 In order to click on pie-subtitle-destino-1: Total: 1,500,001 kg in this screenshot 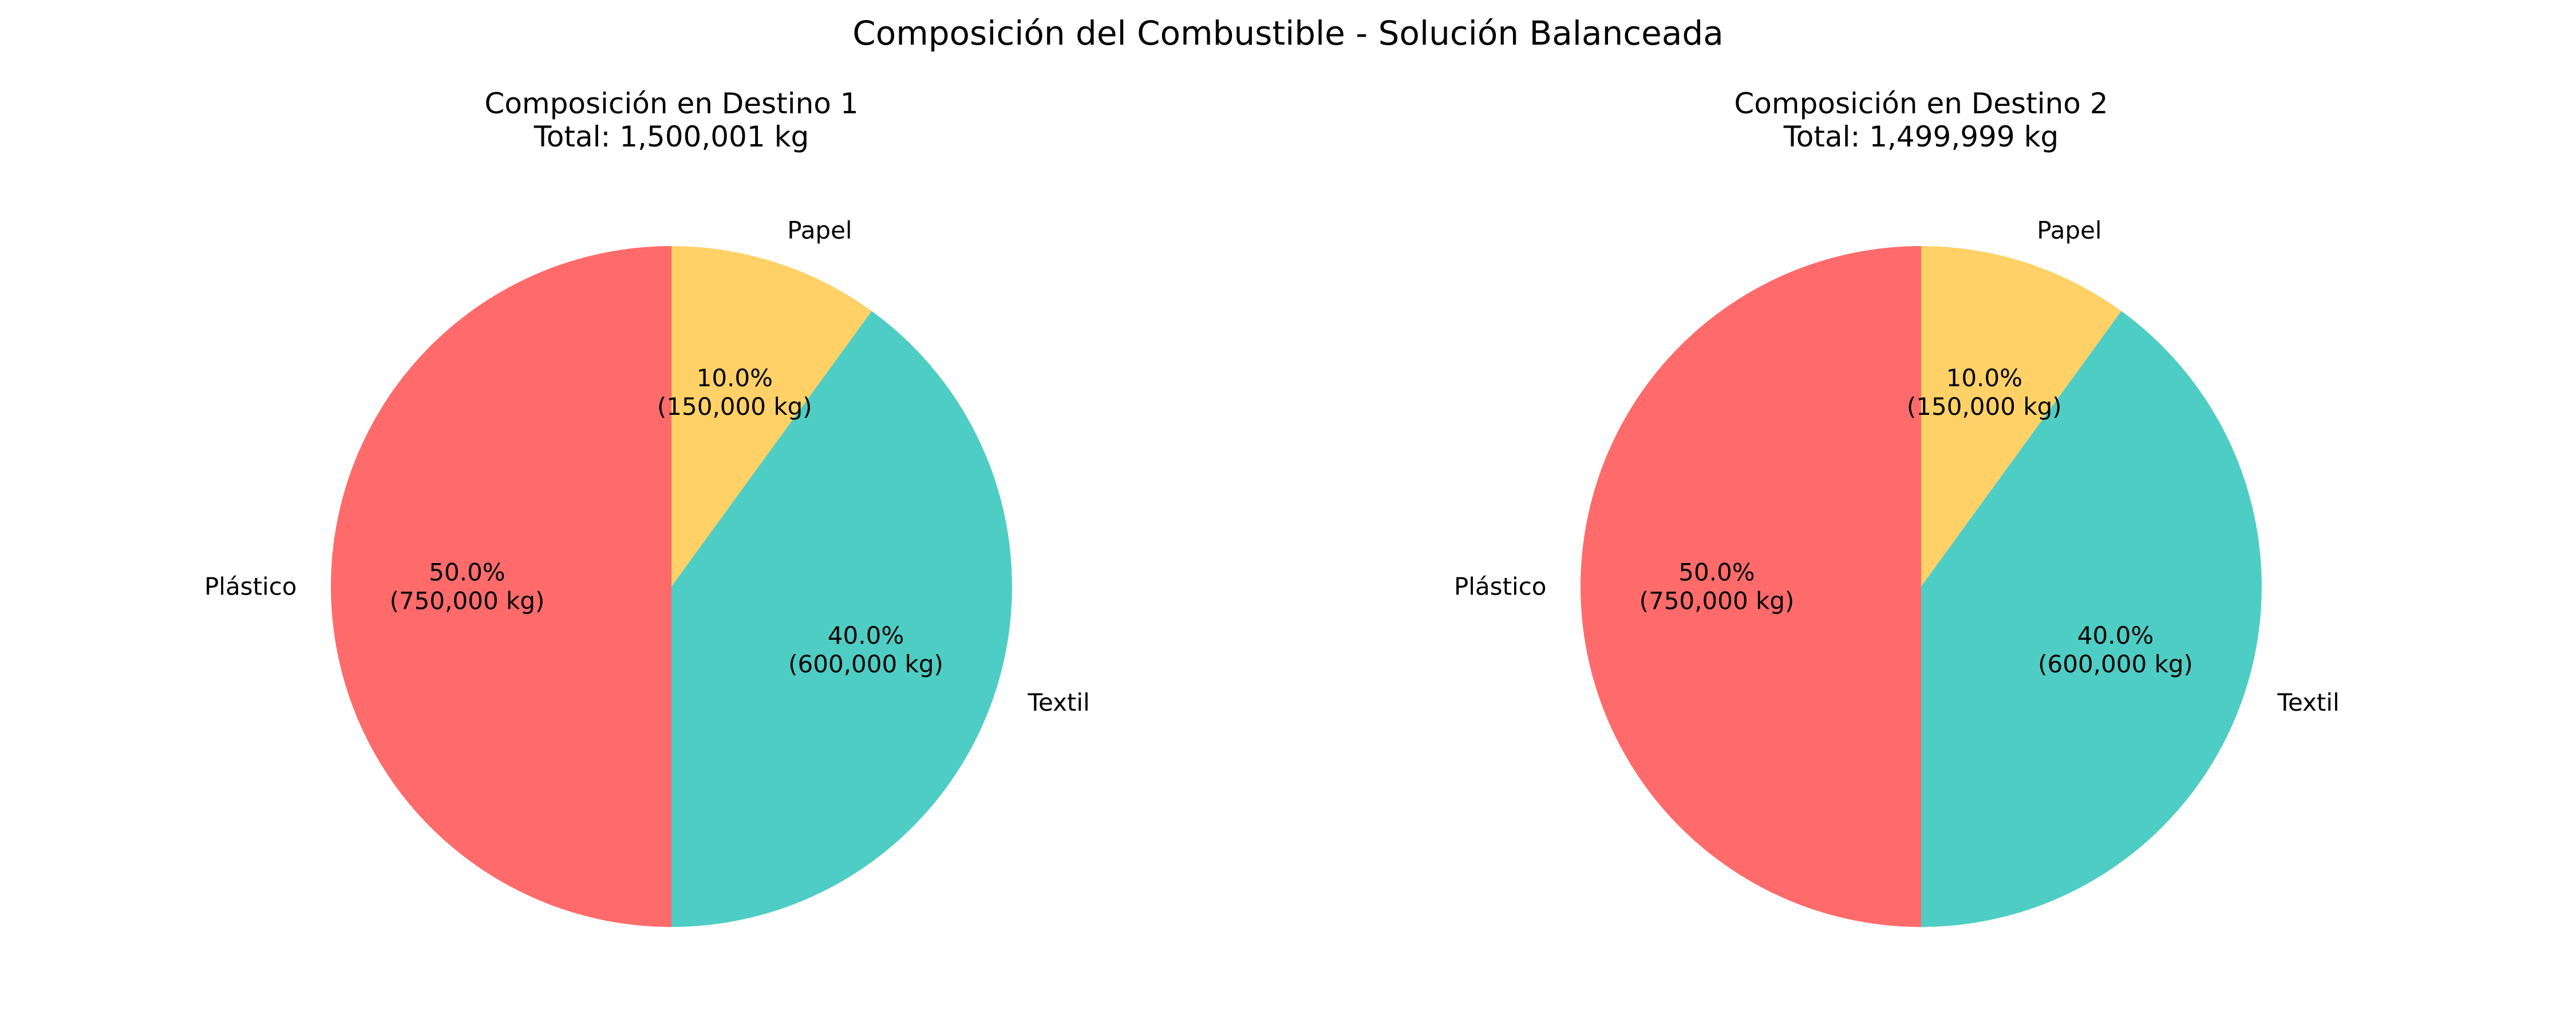, I will do `click(671, 136)`.